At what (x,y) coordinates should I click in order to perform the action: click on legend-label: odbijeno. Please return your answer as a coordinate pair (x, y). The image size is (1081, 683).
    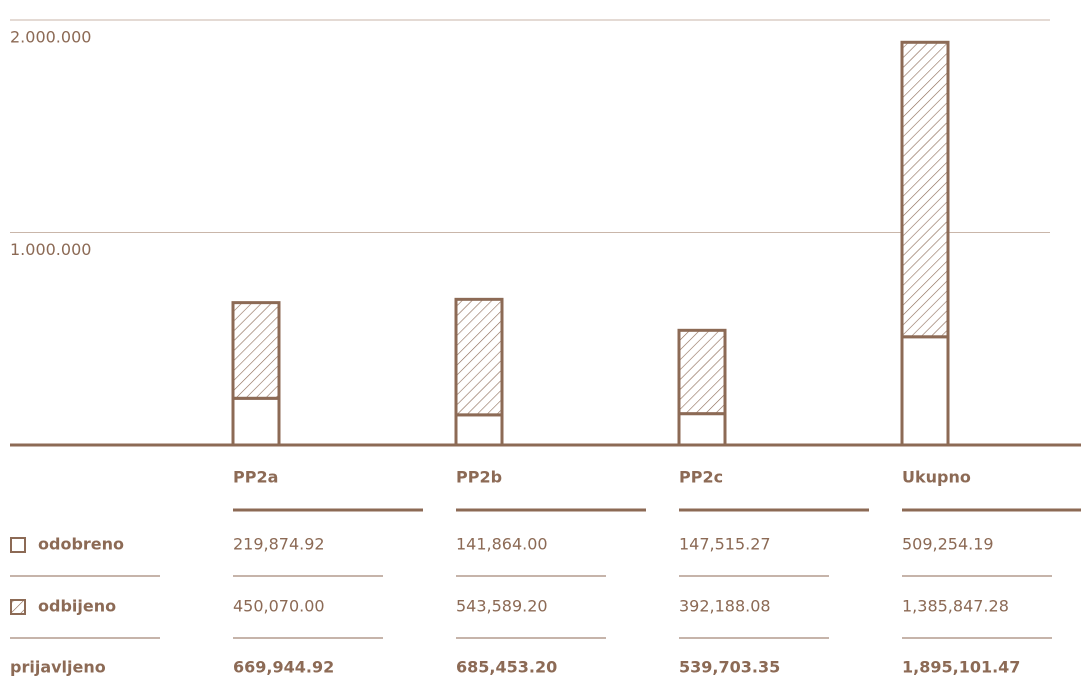
    Looking at the image, I should click on (77, 606).